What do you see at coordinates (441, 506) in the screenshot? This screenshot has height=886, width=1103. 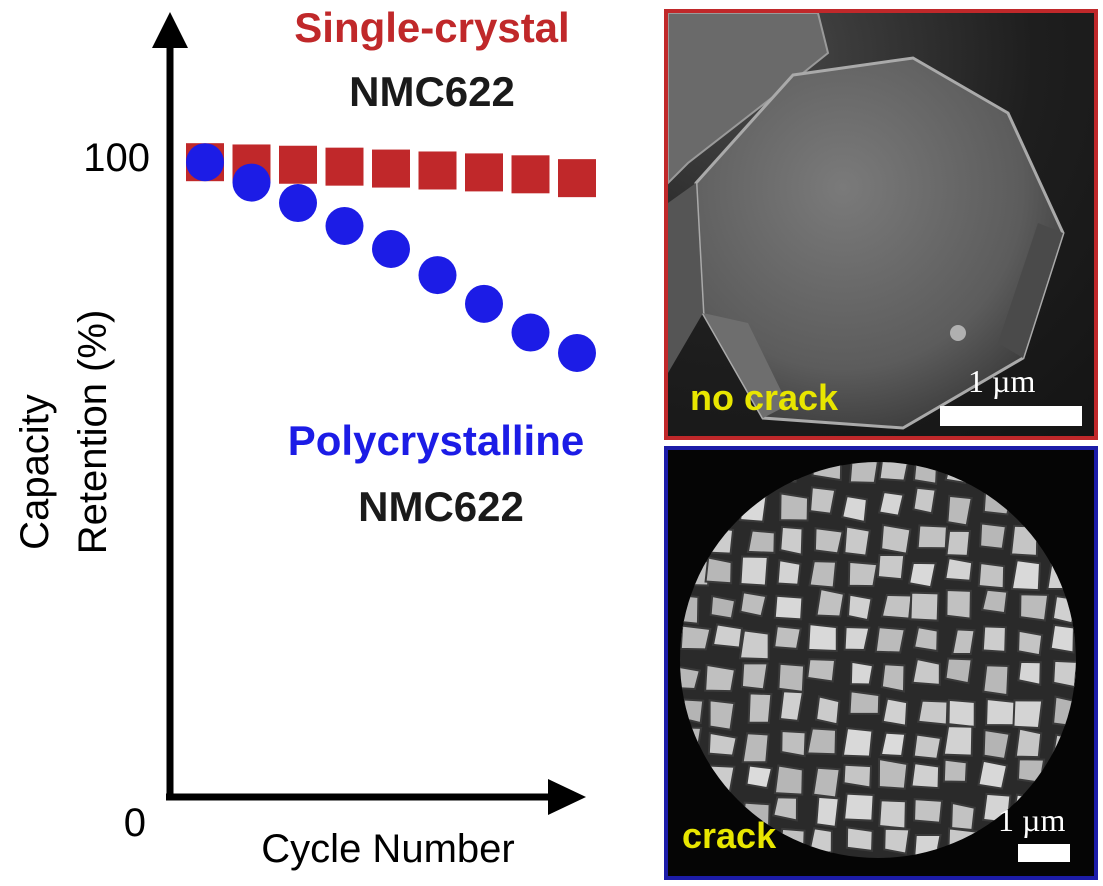 I see `polycrystalline-label-line2: NMC622` at bounding box center [441, 506].